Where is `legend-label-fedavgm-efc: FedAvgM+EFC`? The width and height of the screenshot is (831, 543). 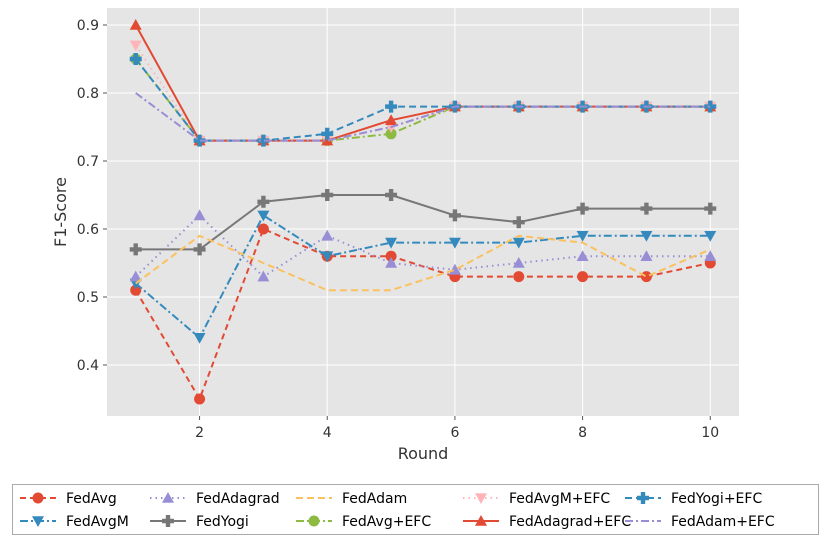
legend-label-fedavgm-efc: FedAvgM+EFC is located at coordinates (559, 499).